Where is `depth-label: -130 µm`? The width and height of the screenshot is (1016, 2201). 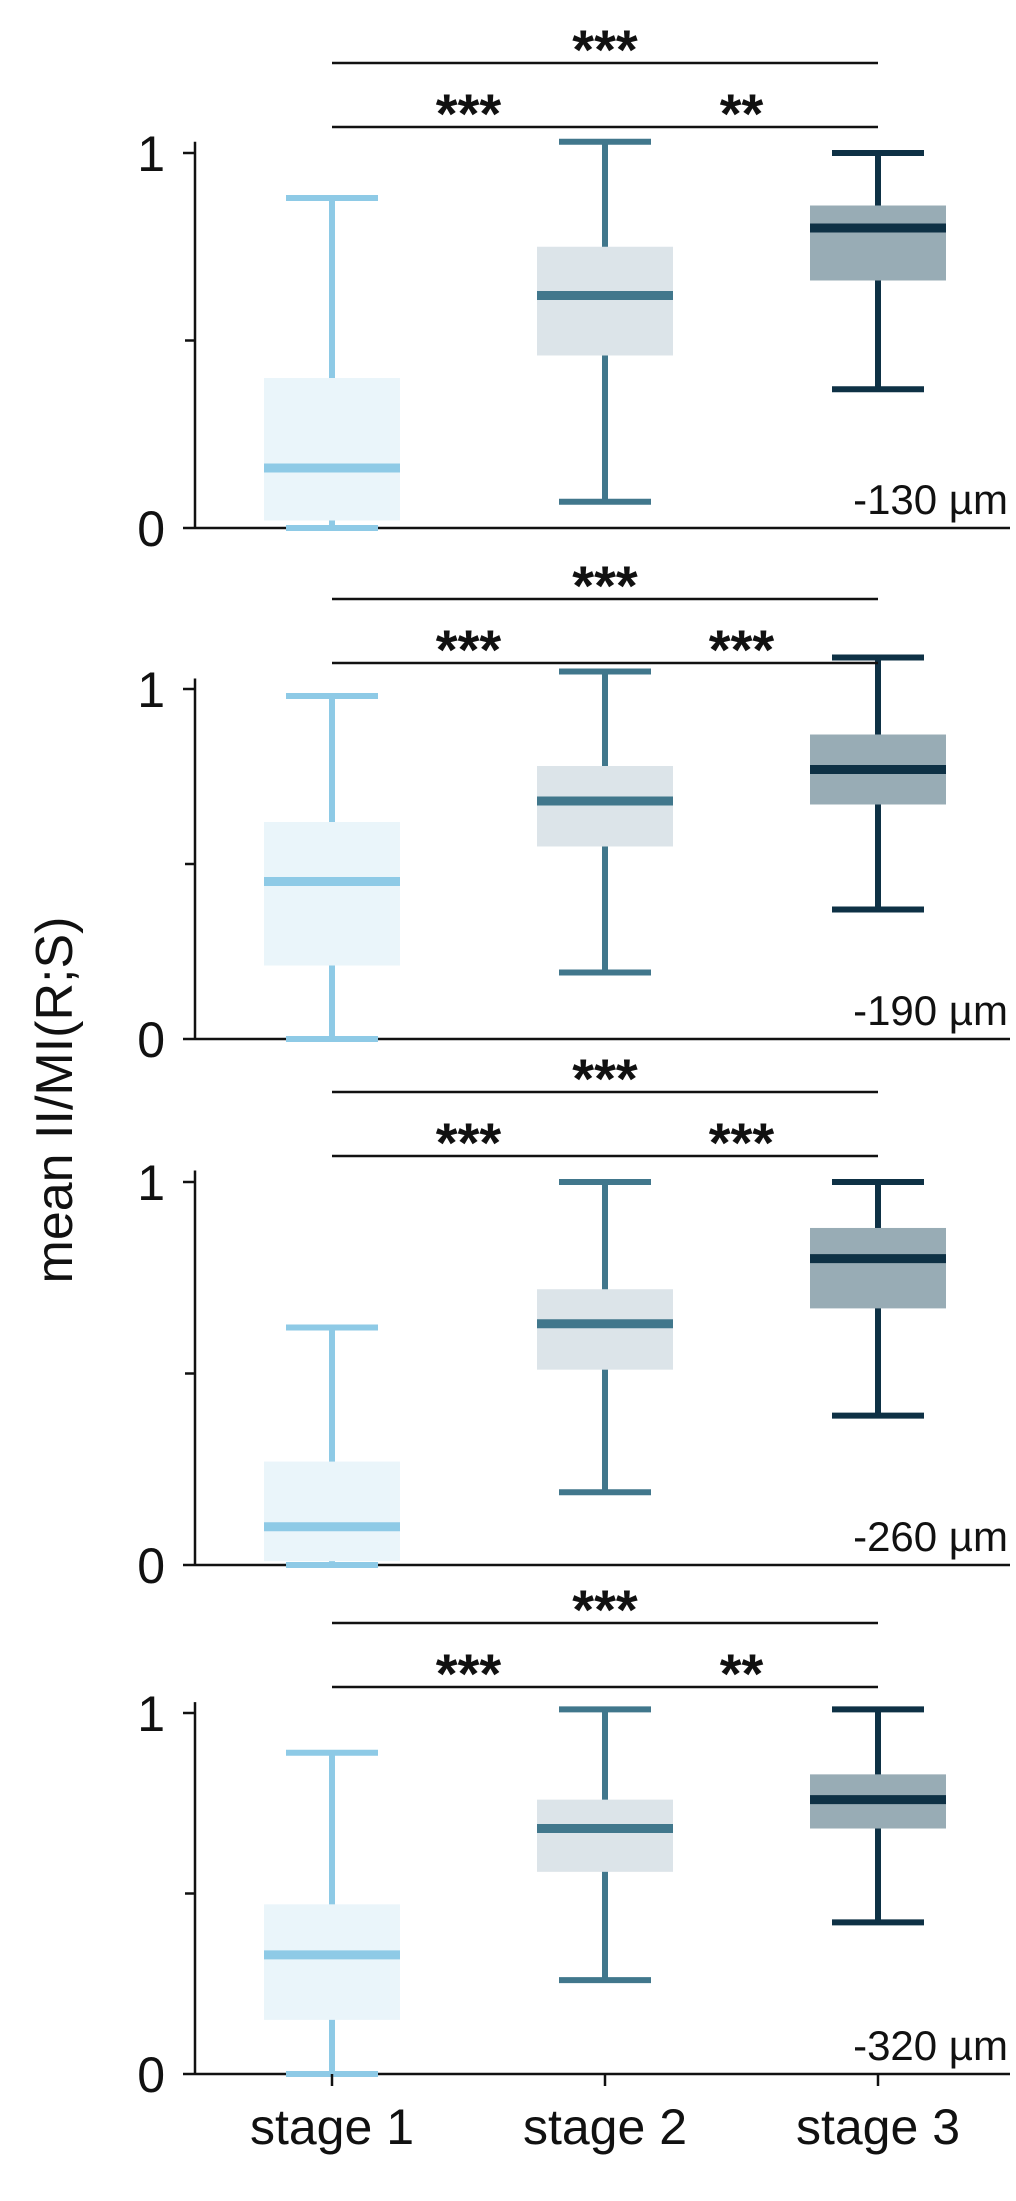 depth-label: -130 µm is located at coordinates (930, 499).